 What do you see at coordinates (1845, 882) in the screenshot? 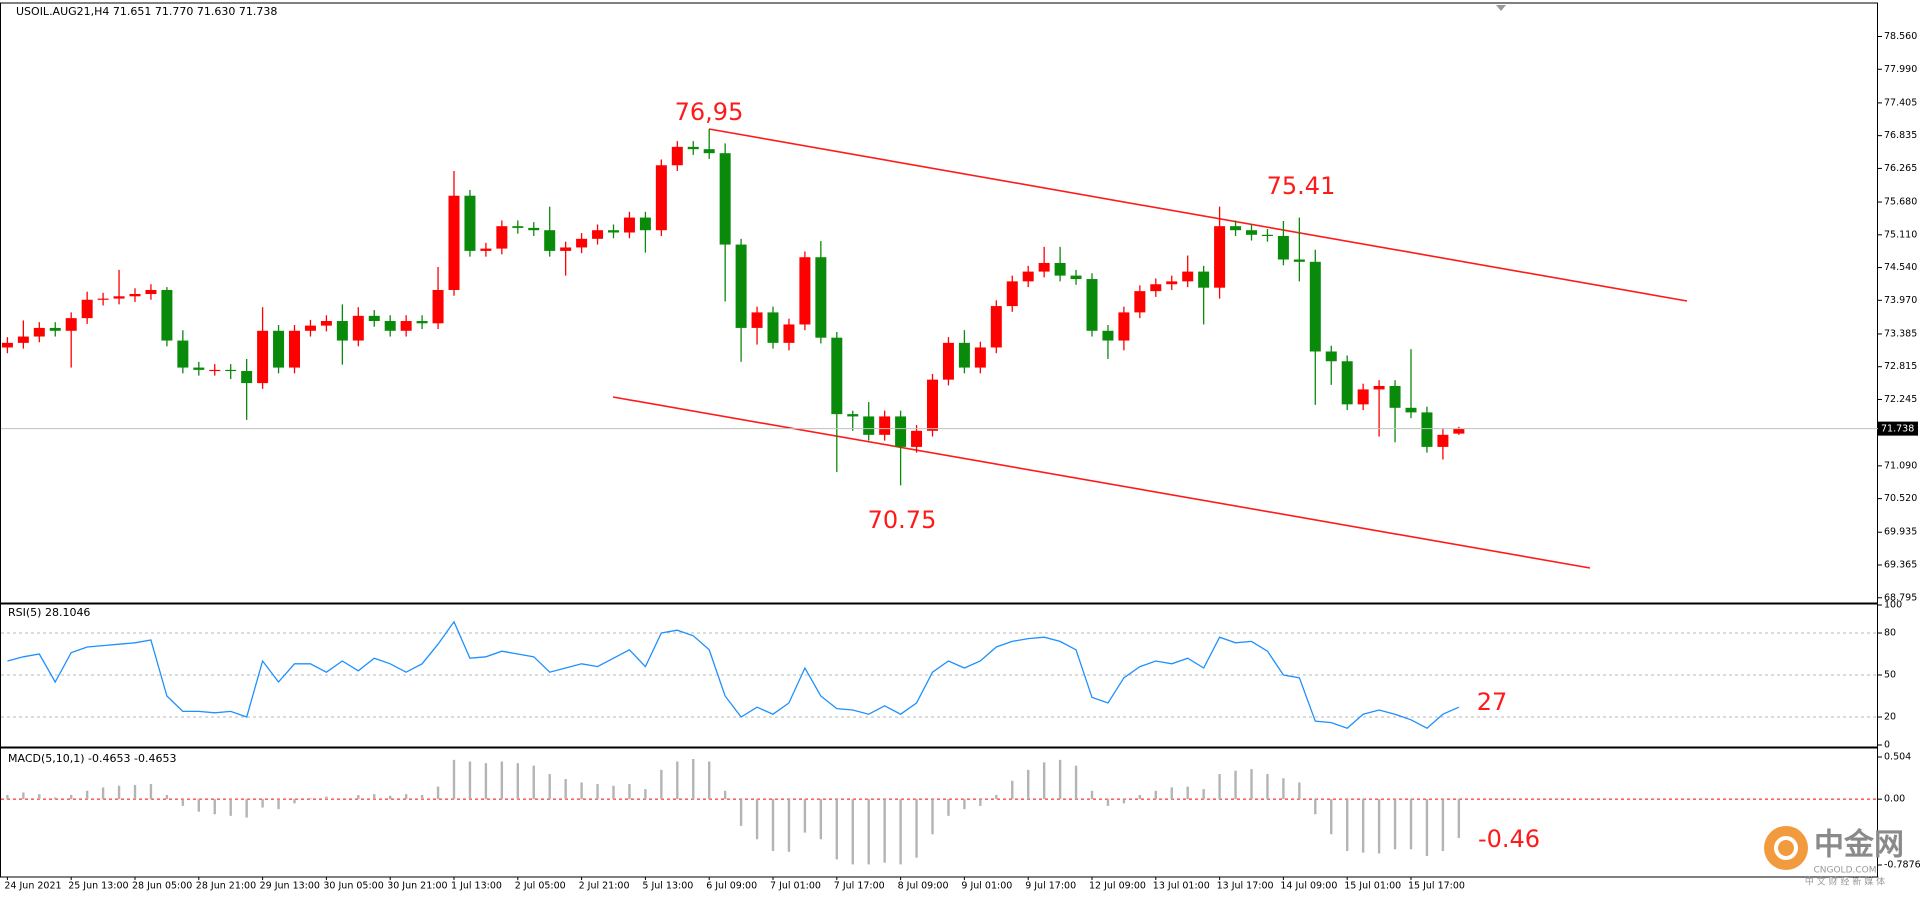
I see `watermark-tagline: 中 文 财 经 新 媒 体` at bounding box center [1845, 882].